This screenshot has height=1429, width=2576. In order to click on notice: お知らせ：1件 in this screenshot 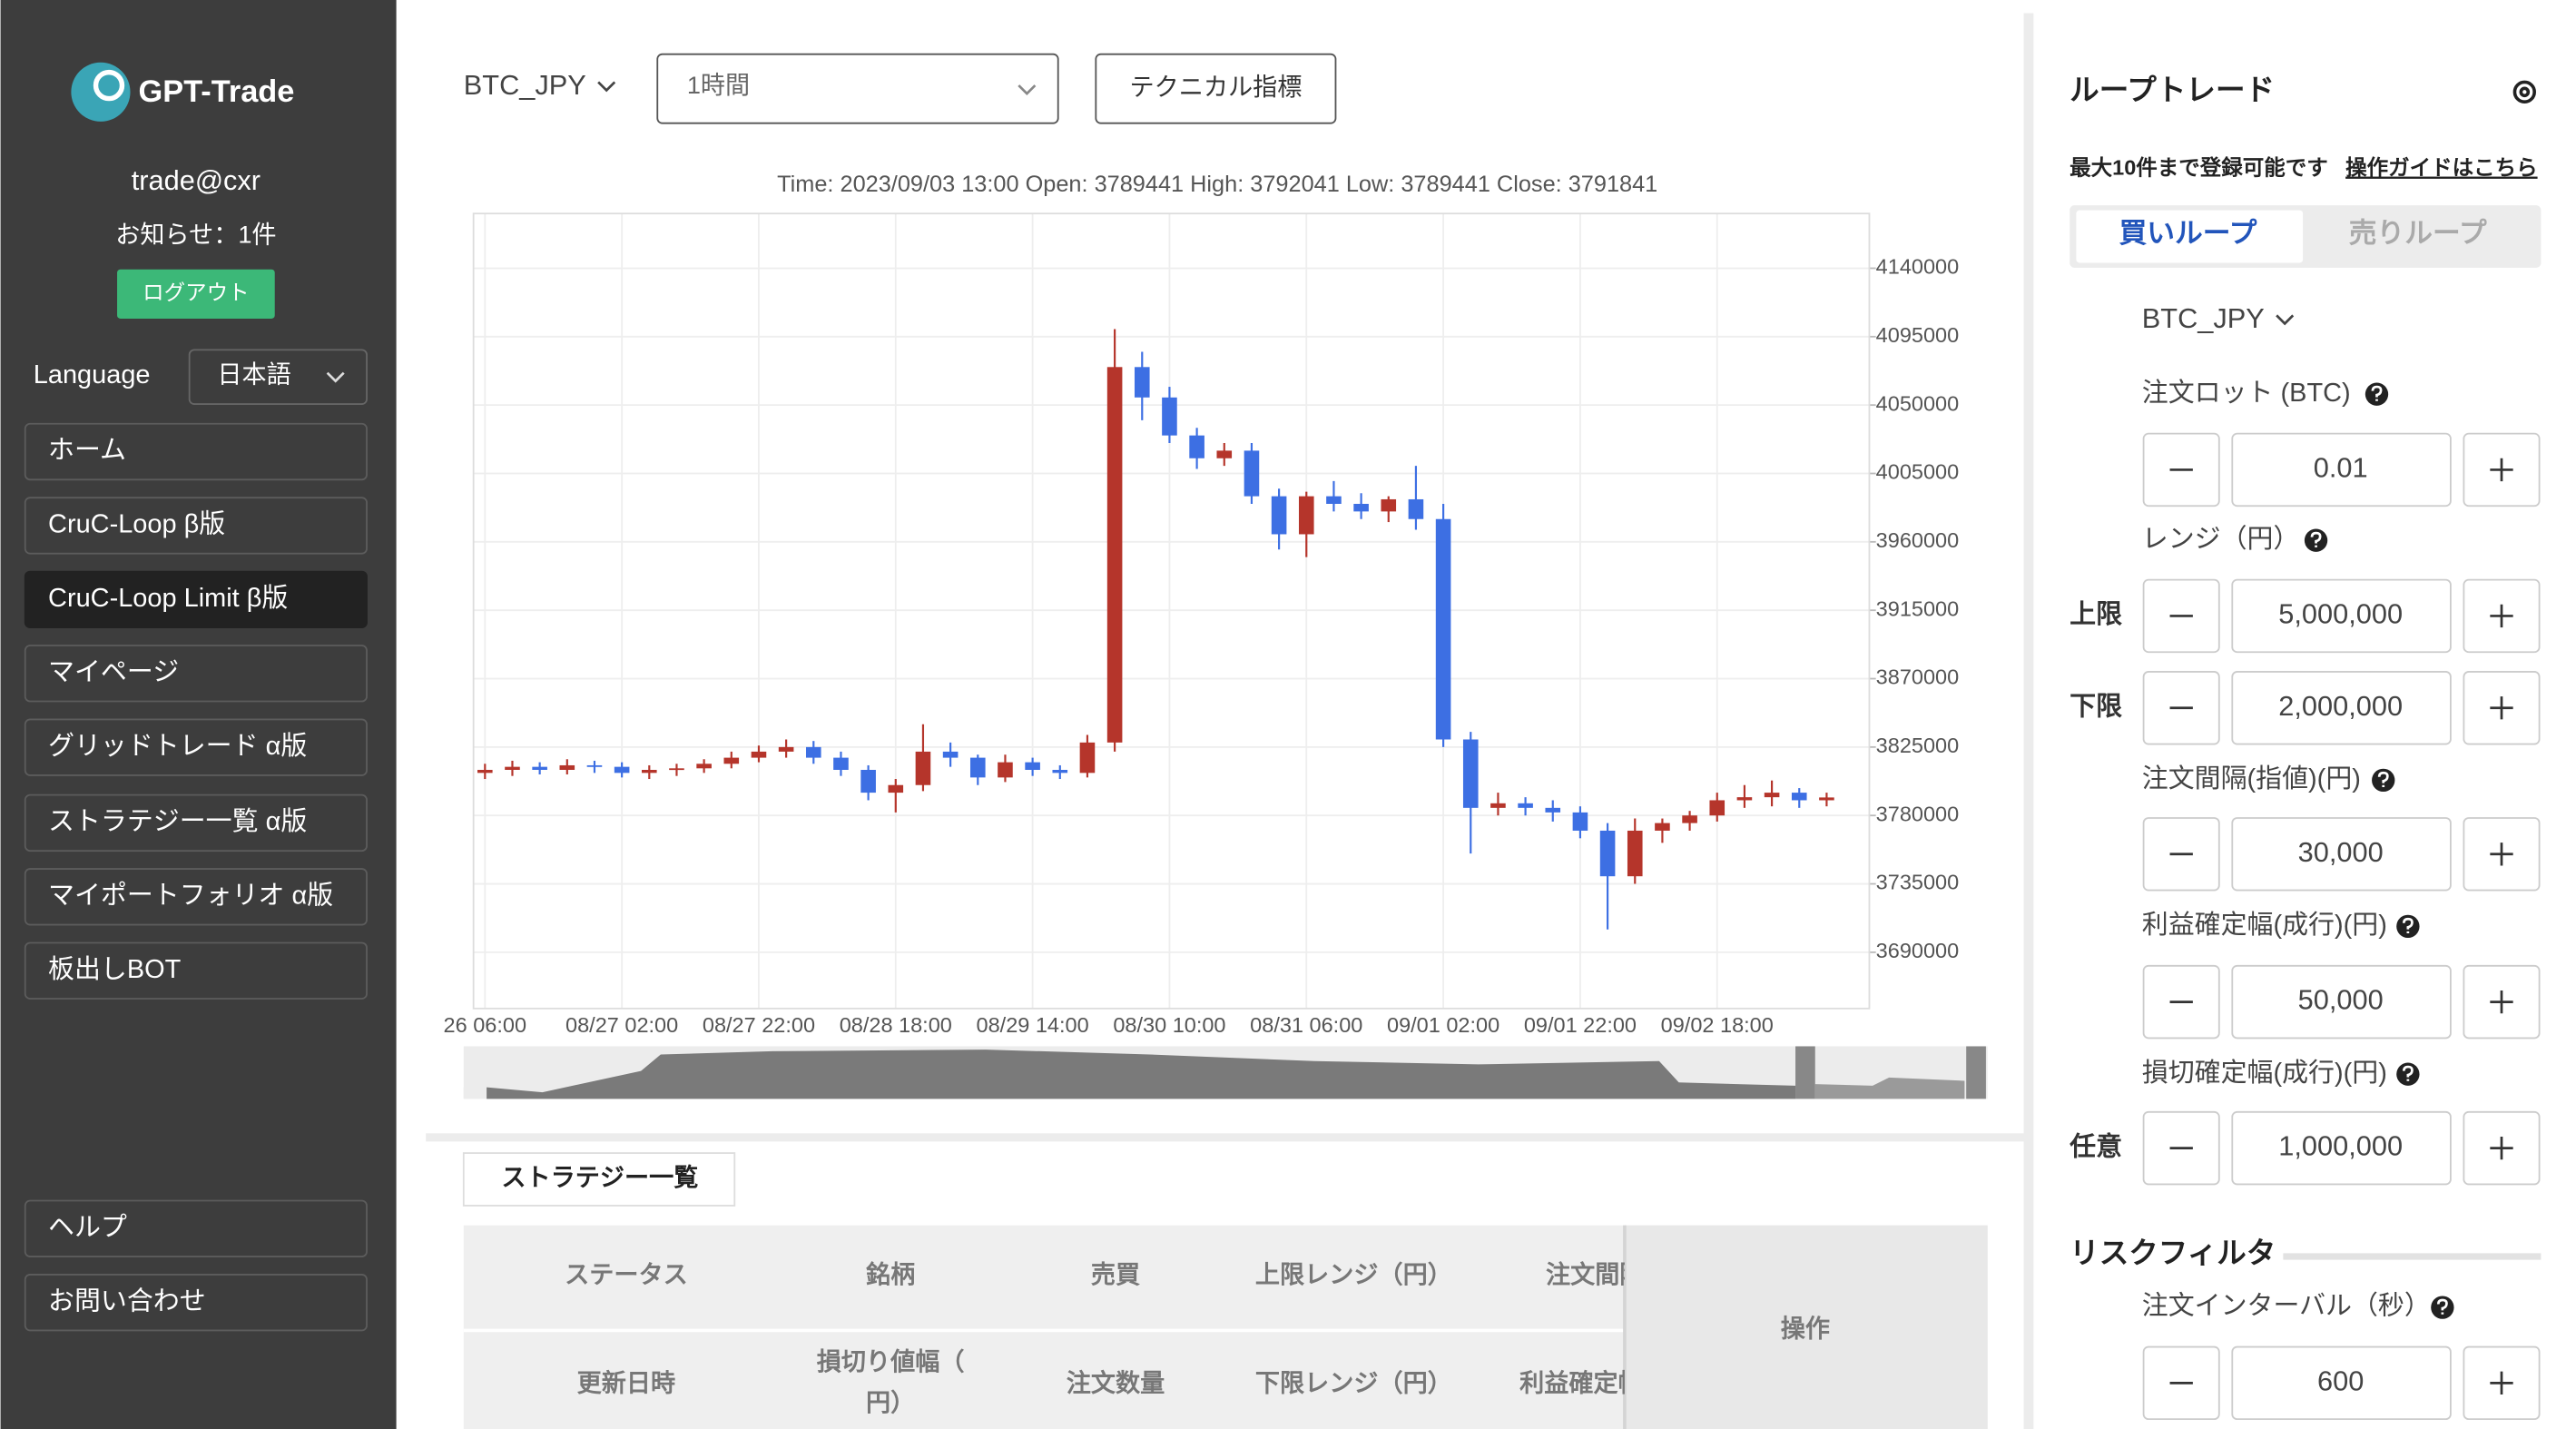, I will do `click(195, 235)`.